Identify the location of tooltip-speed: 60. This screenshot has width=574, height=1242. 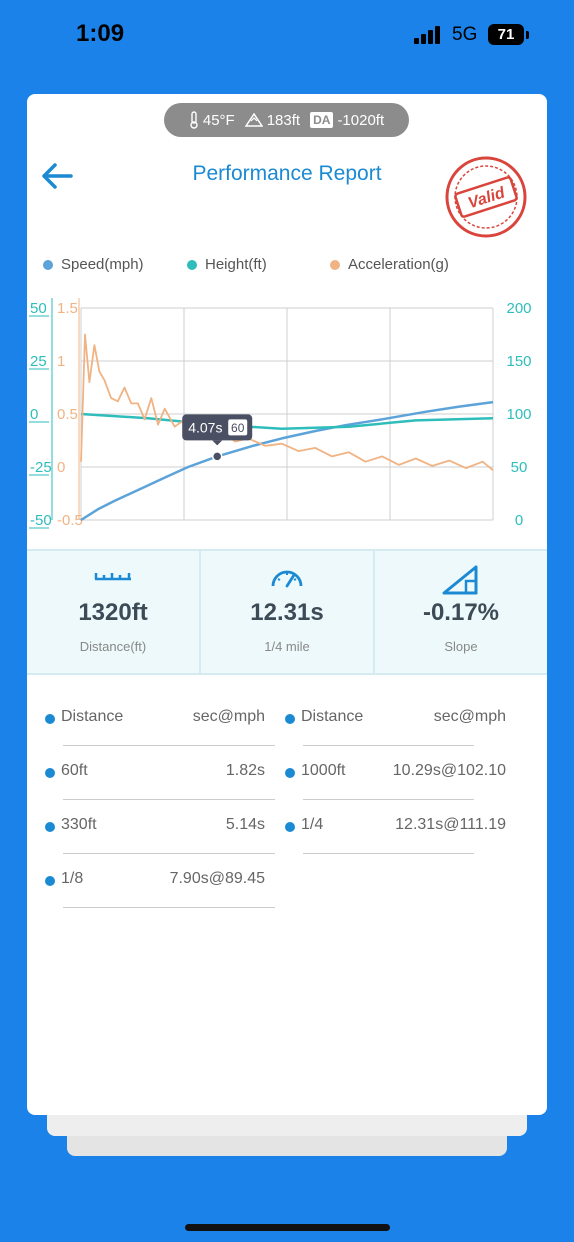
(238, 428).